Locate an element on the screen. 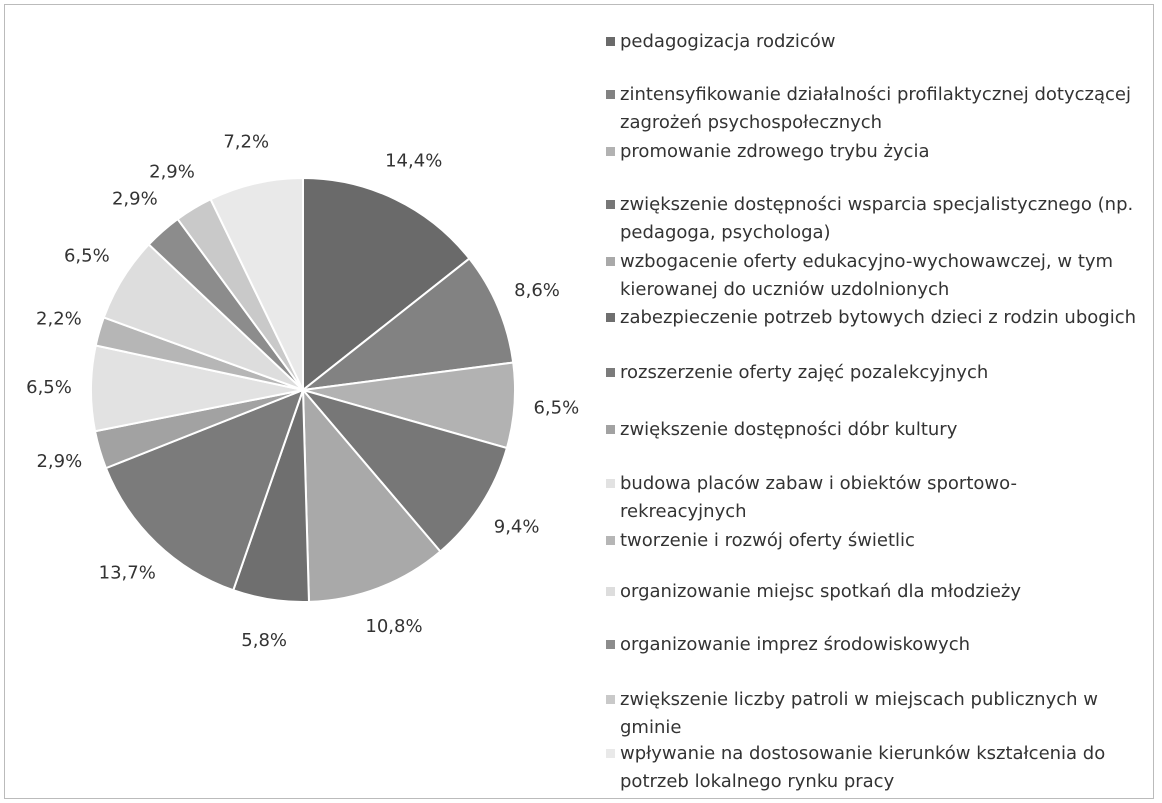 The image size is (1162, 803). data-label: 2,2% is located at coordinates (59, 319).